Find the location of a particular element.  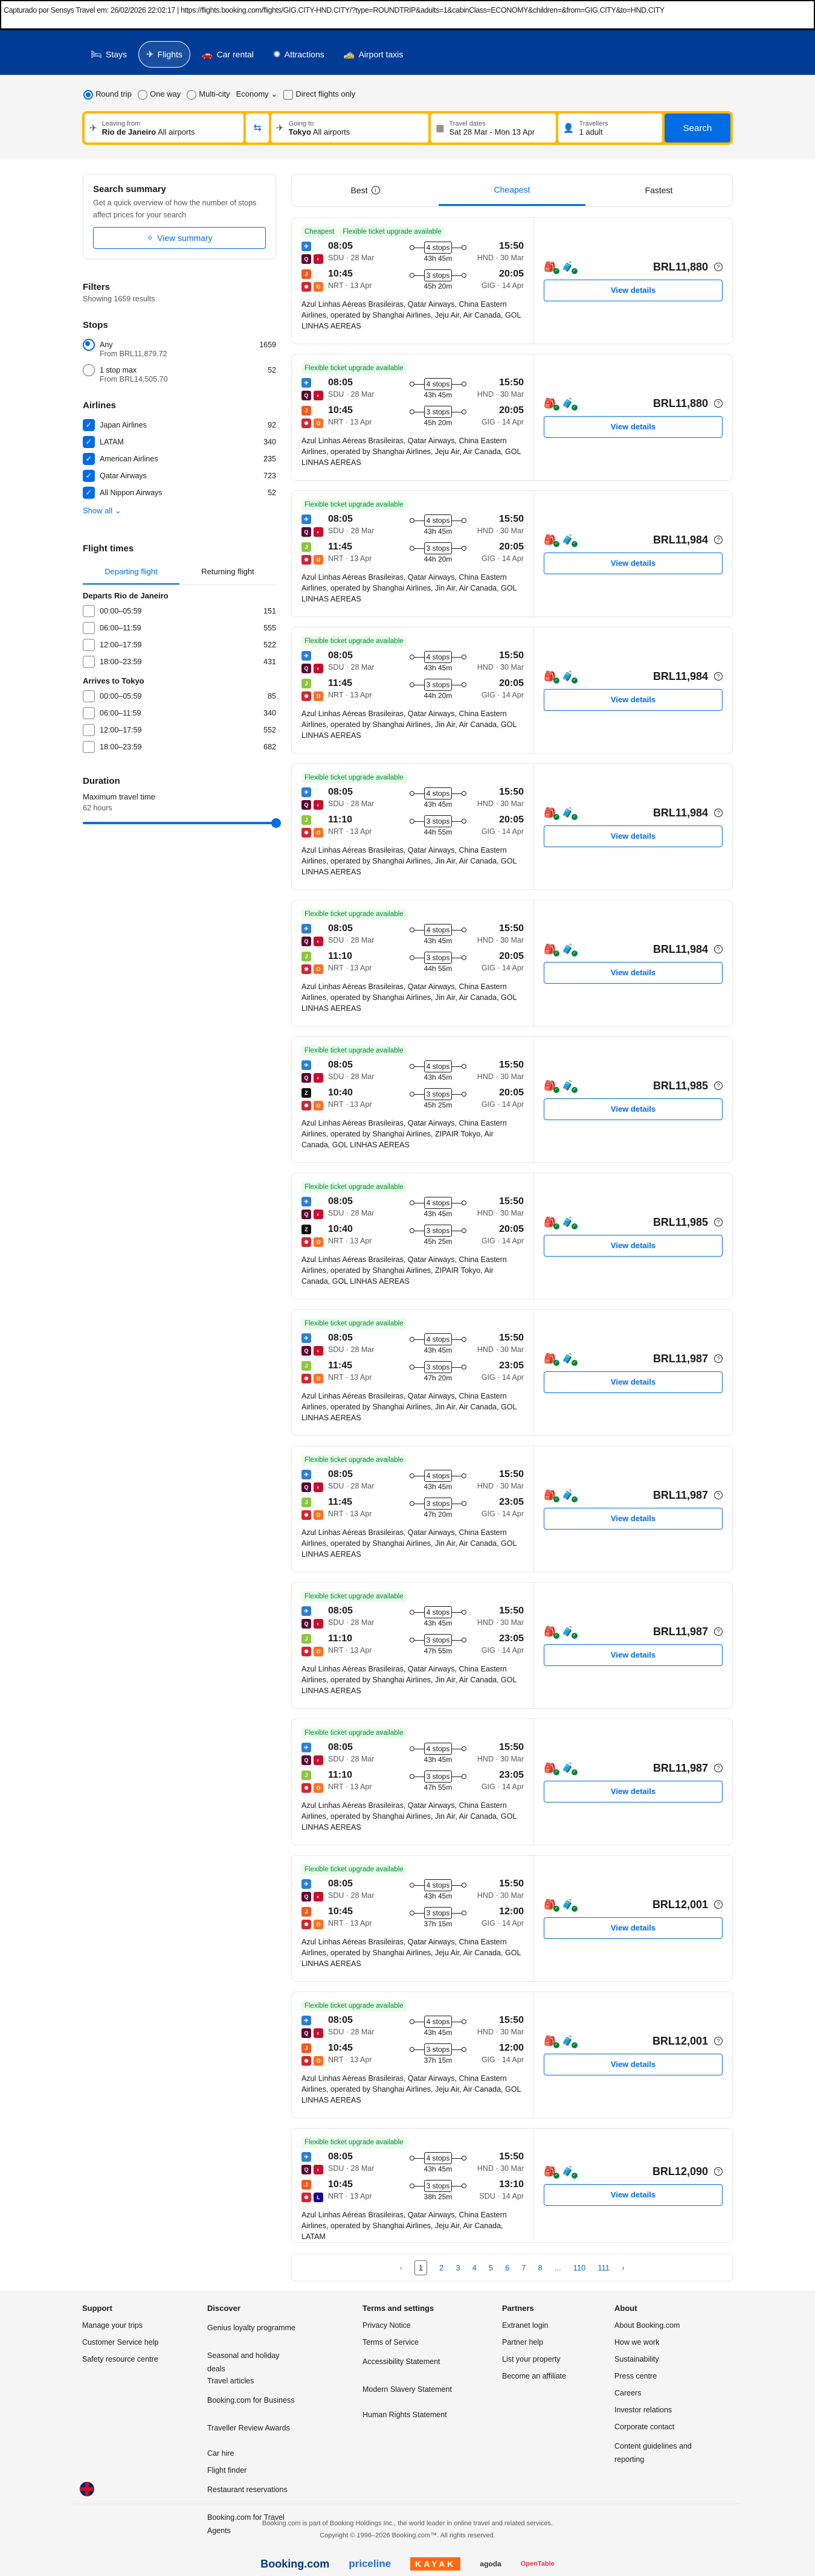

swap-button: ⇆ is located at coordinates (257, 128).